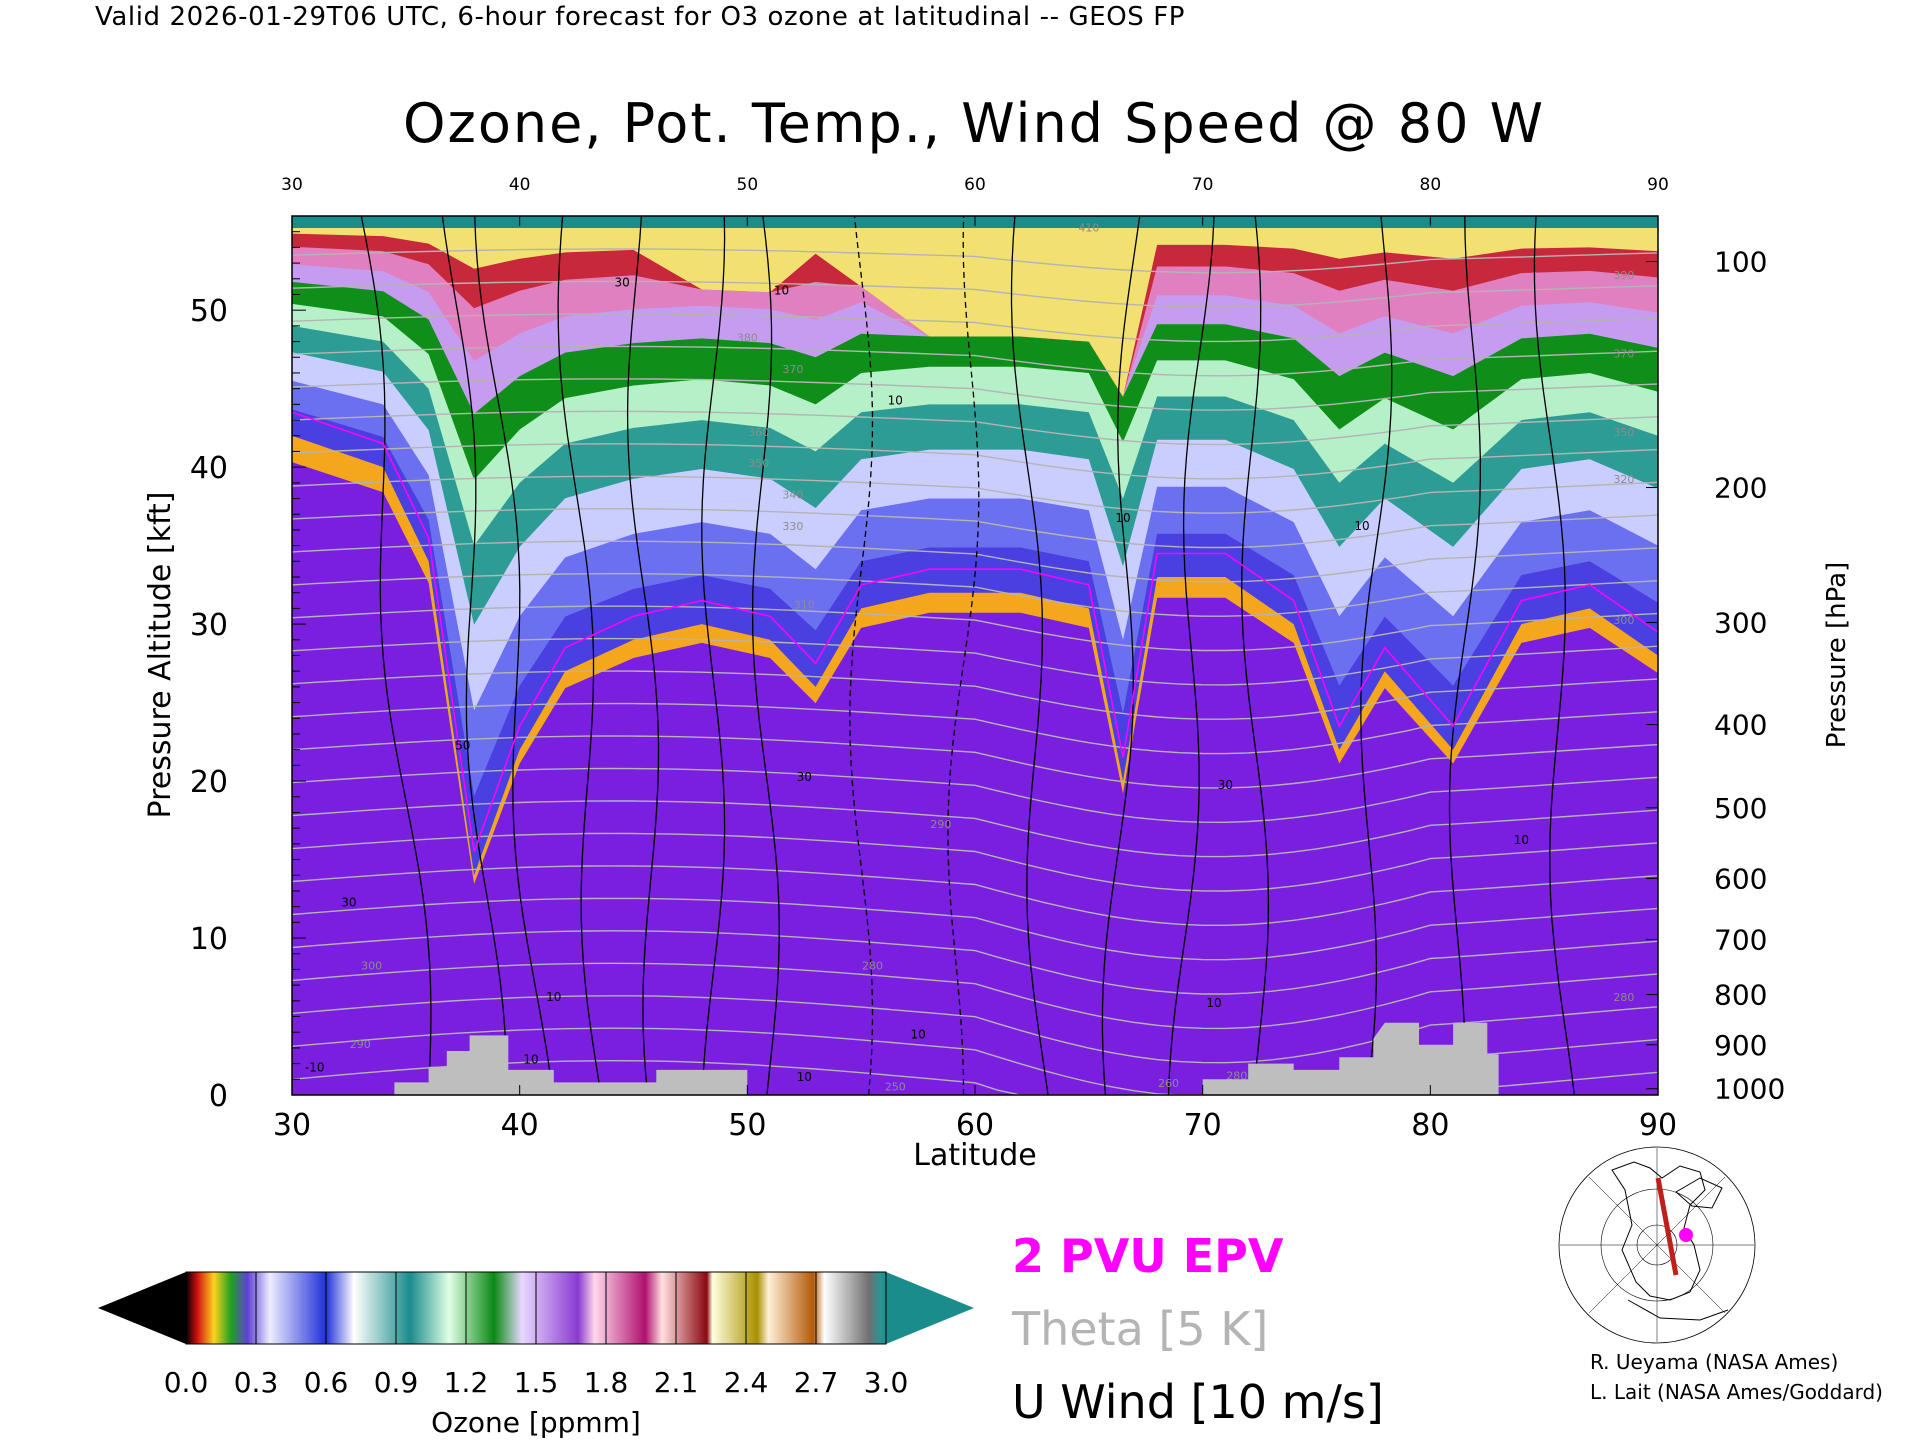 This screenshot has height=1440, width=1920. Describe the element at coordinates (1749, 1089) in the screenshot. I see `pressure-tick-label: 1000` at that location.